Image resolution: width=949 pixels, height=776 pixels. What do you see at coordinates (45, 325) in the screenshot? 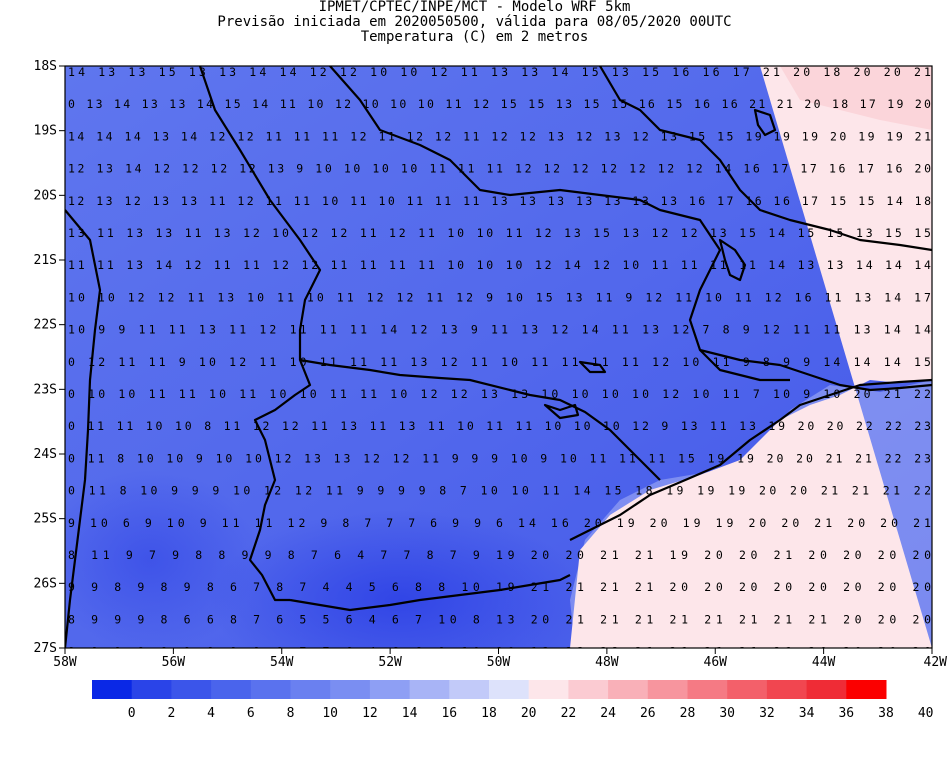
I see `lat-label-22S: 22S` at bounding box center [45, 325].